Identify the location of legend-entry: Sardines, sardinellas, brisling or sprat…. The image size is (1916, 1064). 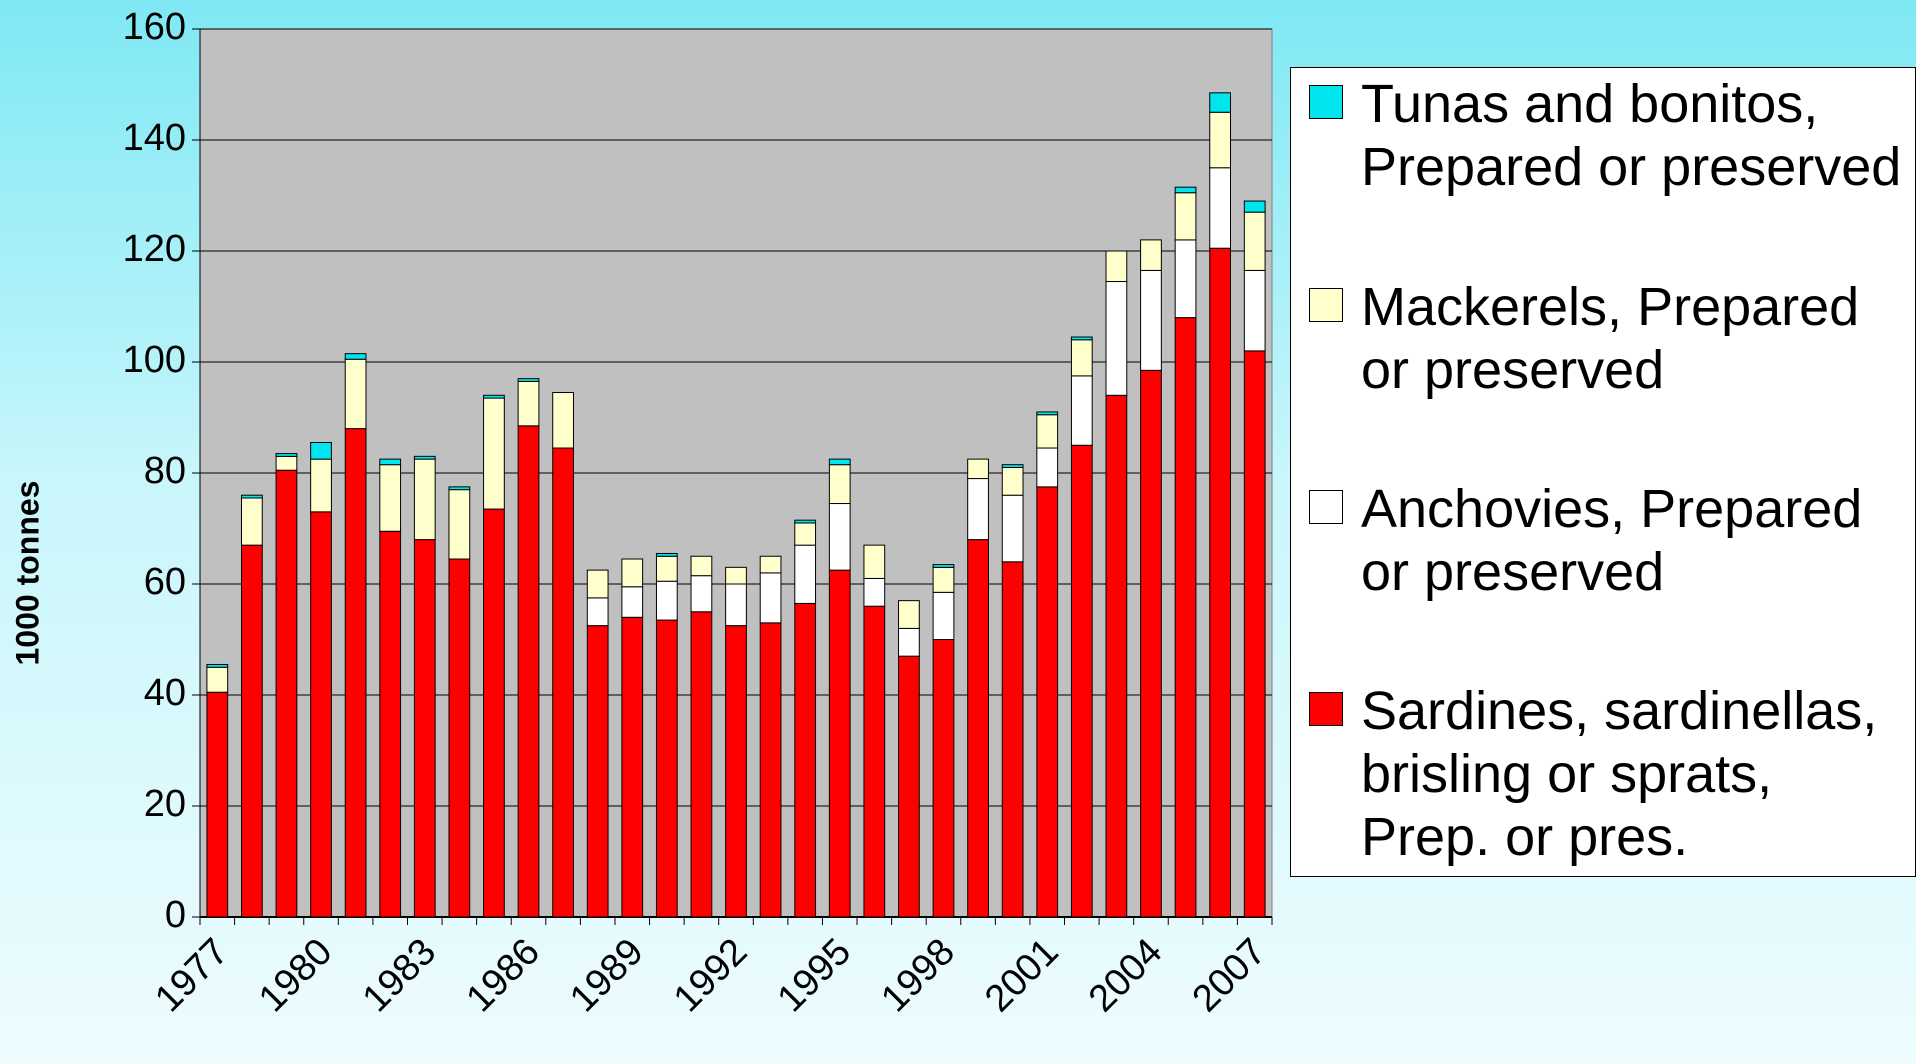
(1609, 774).